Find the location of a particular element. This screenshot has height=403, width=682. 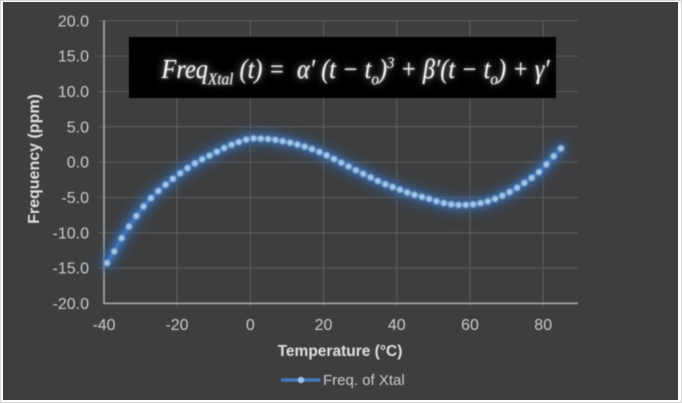

svg-text: 80 is located at coordinates (543, 325).